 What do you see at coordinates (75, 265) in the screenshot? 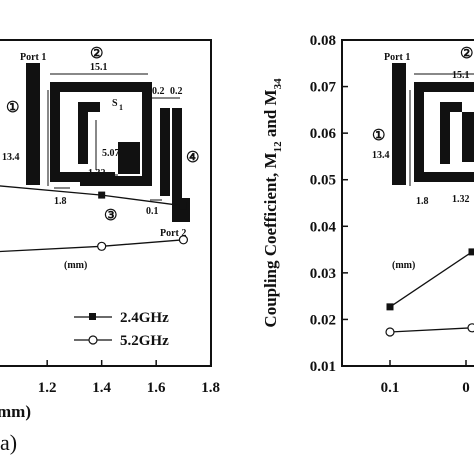
I see `left-inset-unit: (mm)` at bounding box center [75, 265].